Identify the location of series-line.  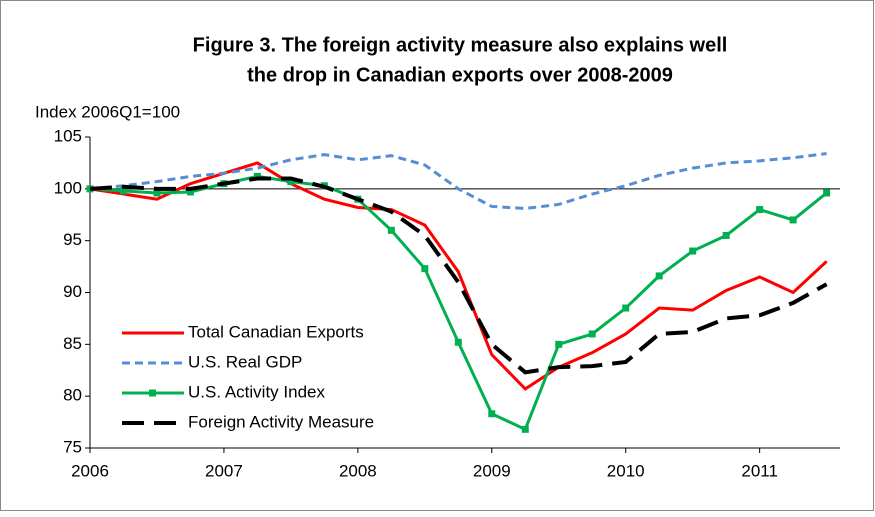
(458, 181).